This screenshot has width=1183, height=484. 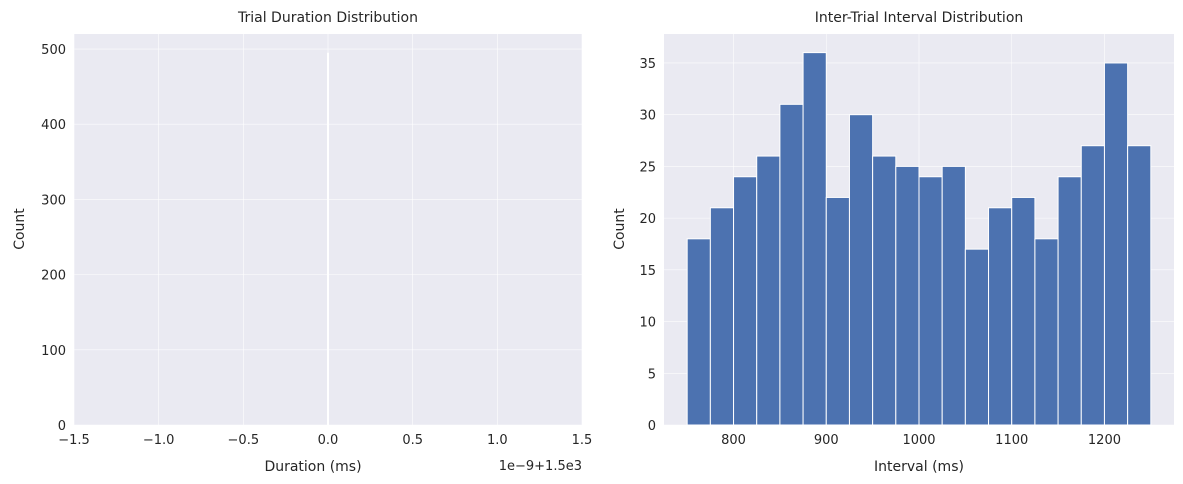 What do you see at coordinates (919, 18) in the screenshot?
I see `chart-title: Inter-Trial Interval Distribution` at bounding box center [919, 18].